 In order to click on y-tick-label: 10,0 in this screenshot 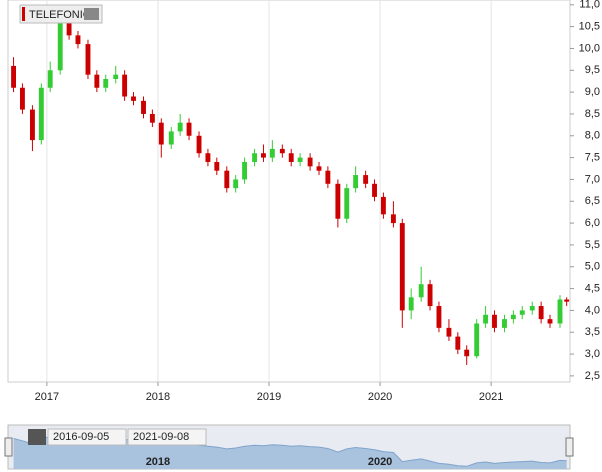, I will do `click(589, 48)`.